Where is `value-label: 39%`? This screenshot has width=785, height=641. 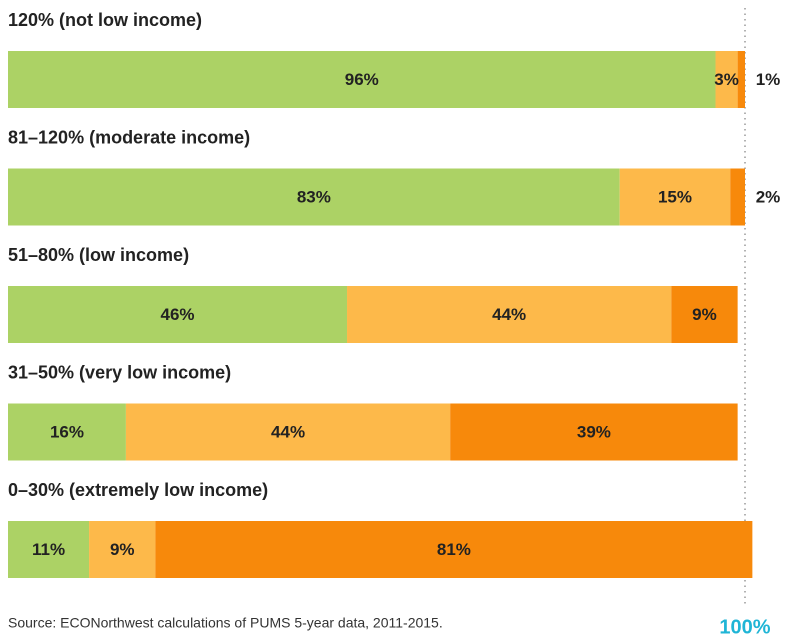 value-label: 39% is located at coordinates (594, 431).